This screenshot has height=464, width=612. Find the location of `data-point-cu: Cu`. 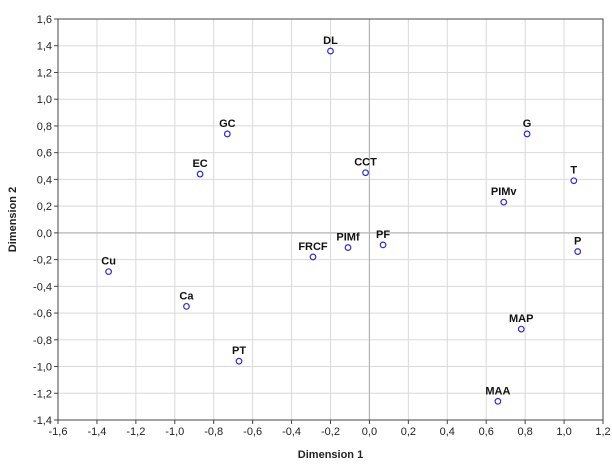

data-point-cu: Cu is located at coordinates (108, 266).